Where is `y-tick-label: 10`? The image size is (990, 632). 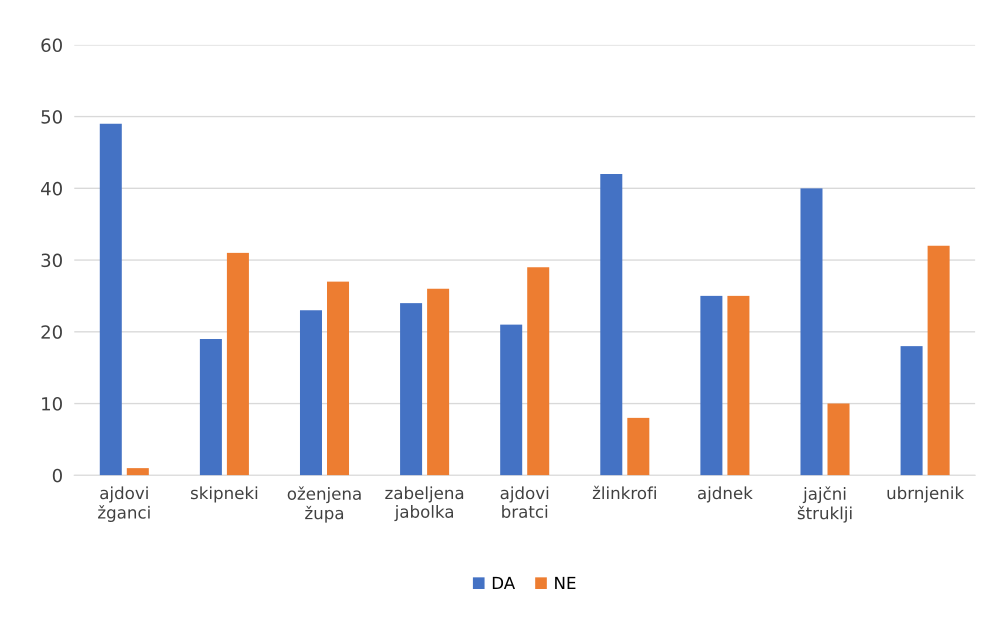
y-tick-label: 10 is located at coordinates (52, 403).